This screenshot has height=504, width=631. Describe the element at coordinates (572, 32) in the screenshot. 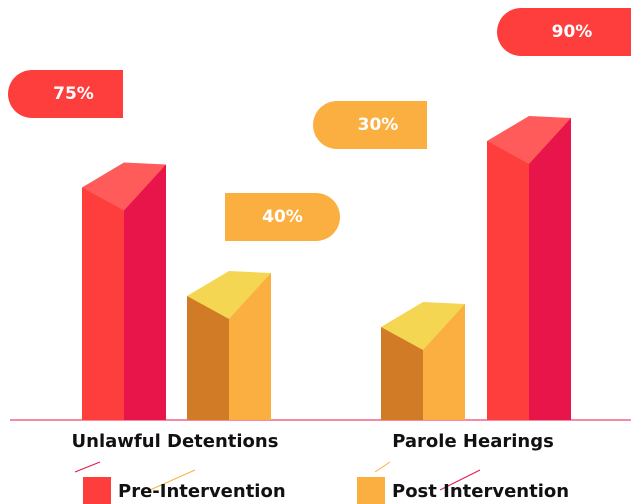

I see `value-label: 90%` at that location.